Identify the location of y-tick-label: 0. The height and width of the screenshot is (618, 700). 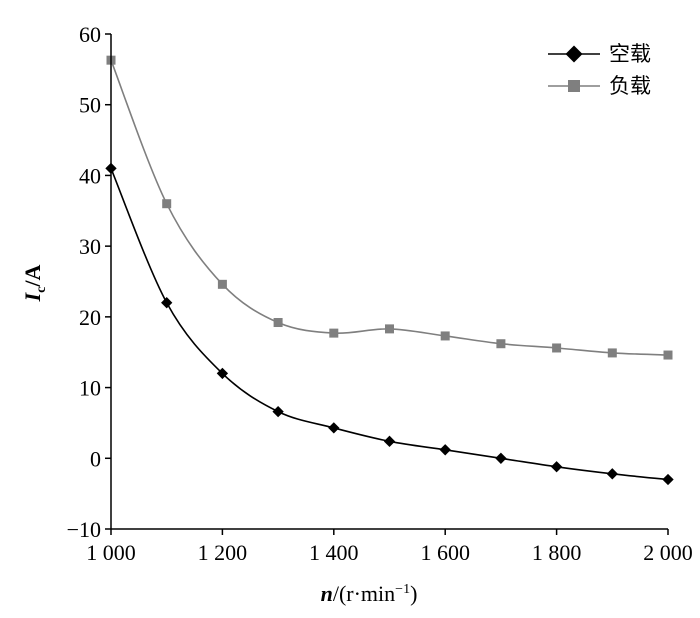
(95, 458).